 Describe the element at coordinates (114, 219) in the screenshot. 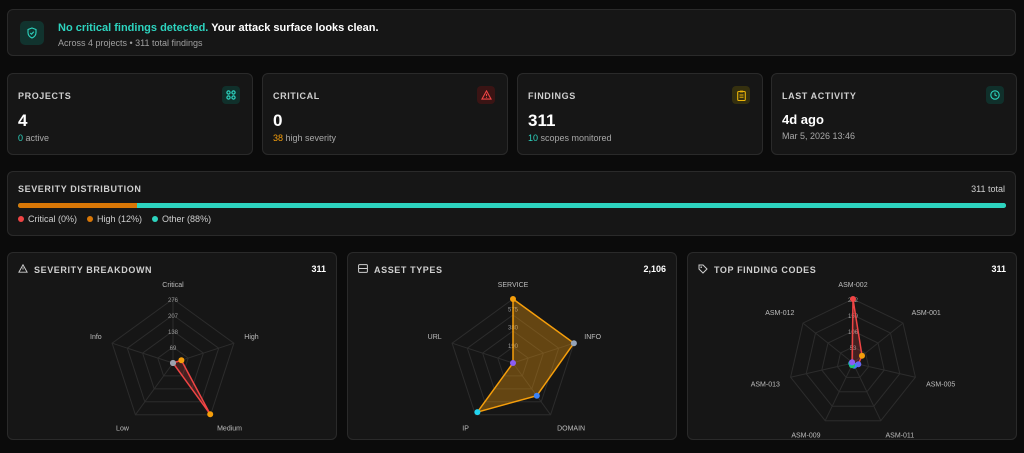

I see `severity-legend: Critical (0%) High (12%) Other (88%)` at that location.